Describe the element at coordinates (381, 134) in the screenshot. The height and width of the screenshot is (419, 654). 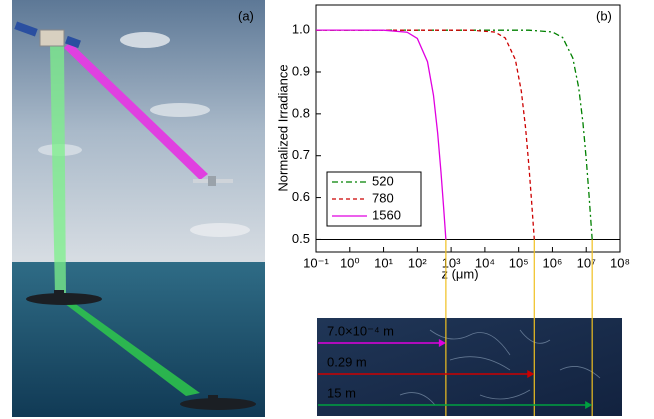
I see `series-line` at that location.